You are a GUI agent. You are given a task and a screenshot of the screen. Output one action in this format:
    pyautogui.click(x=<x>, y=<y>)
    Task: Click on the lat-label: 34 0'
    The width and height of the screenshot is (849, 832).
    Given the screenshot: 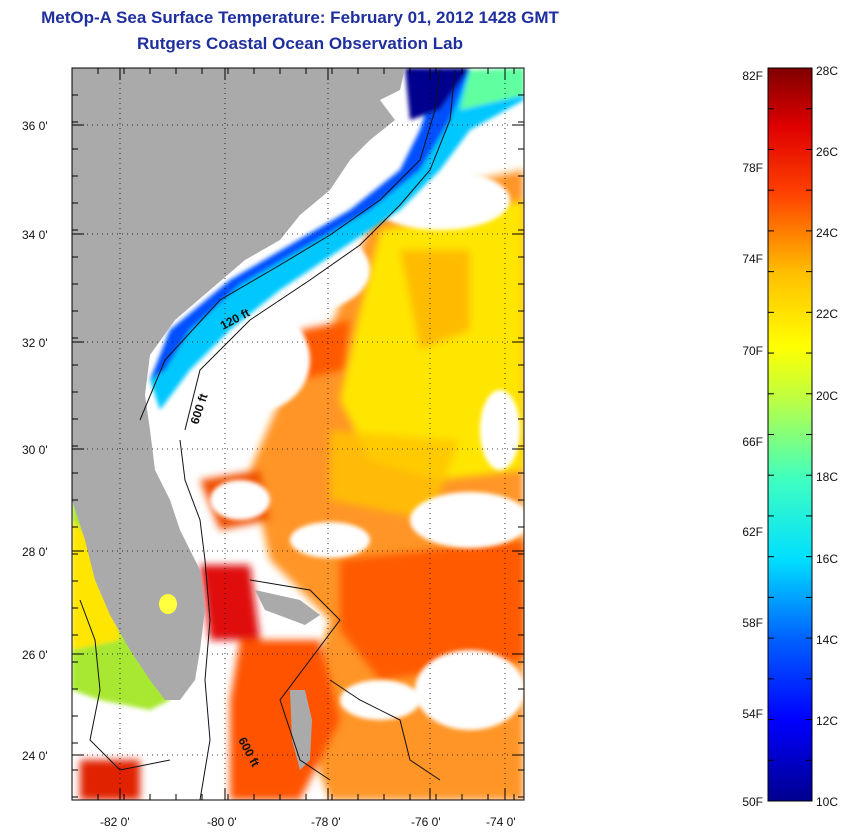 What is the action you would take?
    pyautogui.click(x=35, y=235)
    